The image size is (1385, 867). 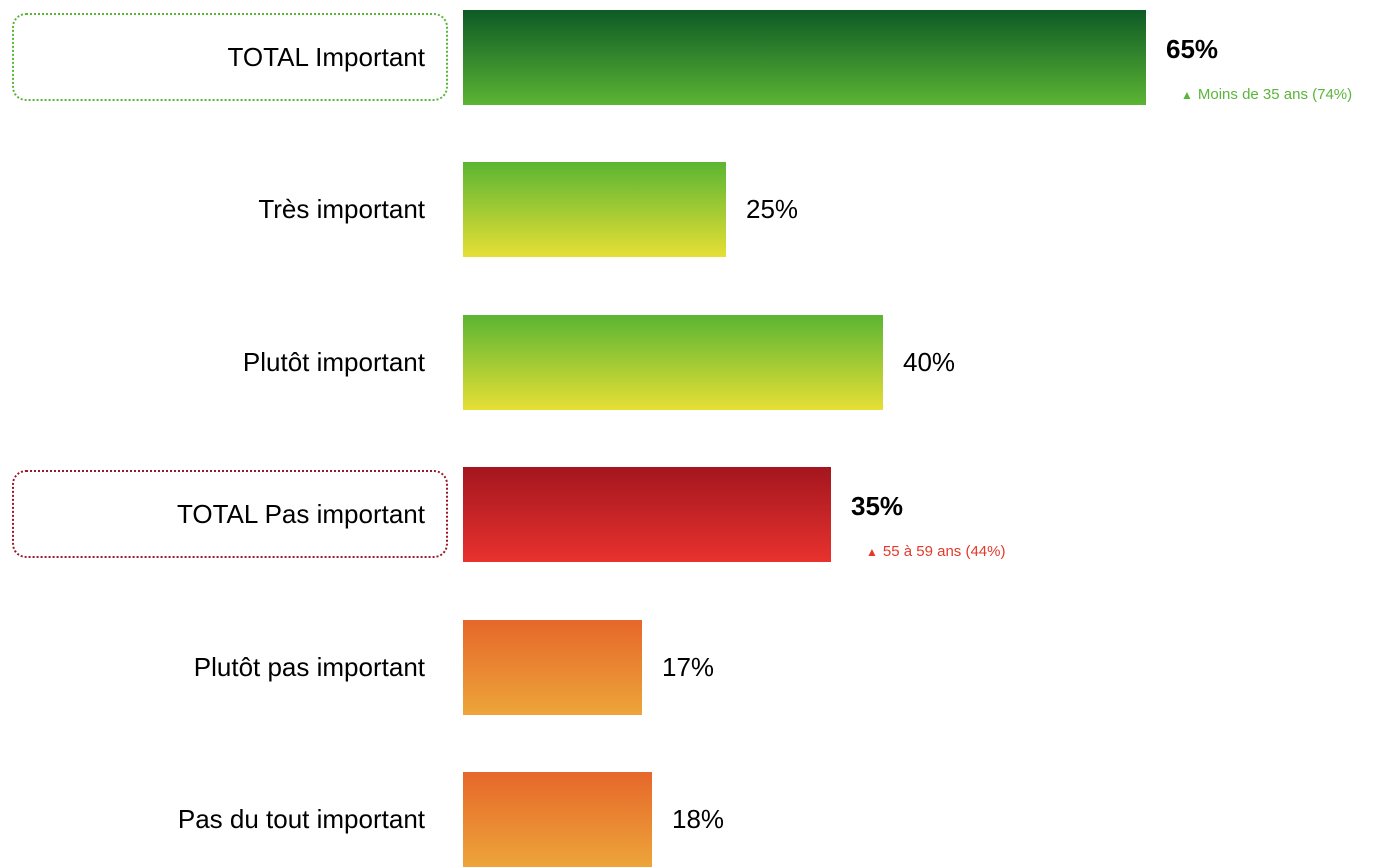 What do you see at coordinates (944, 551) in the screenshot?
I see `significance-note-text: 55 à 59 ans (44%)` at bounding box center [944, 551].